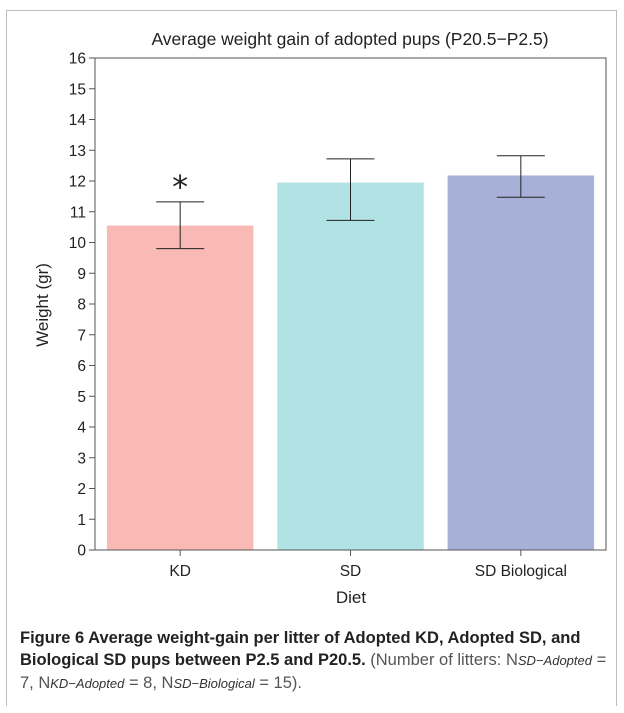 The height and width of the screenshot is (713, 624). I want to click on y-tick-label: 3, so click(81, 458).